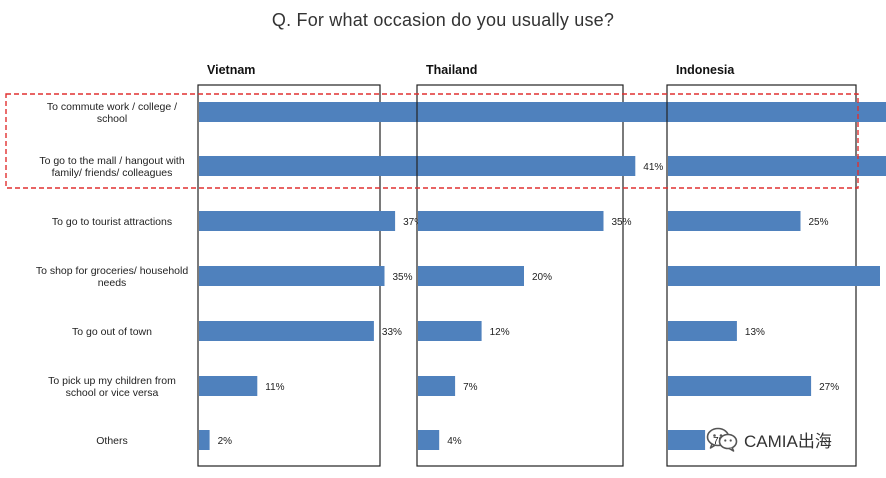 This screenshot has height=478, width=886. Describe the element at coordinates (413, 222) in the screenshot. I see `data-label: 37%` at that location.